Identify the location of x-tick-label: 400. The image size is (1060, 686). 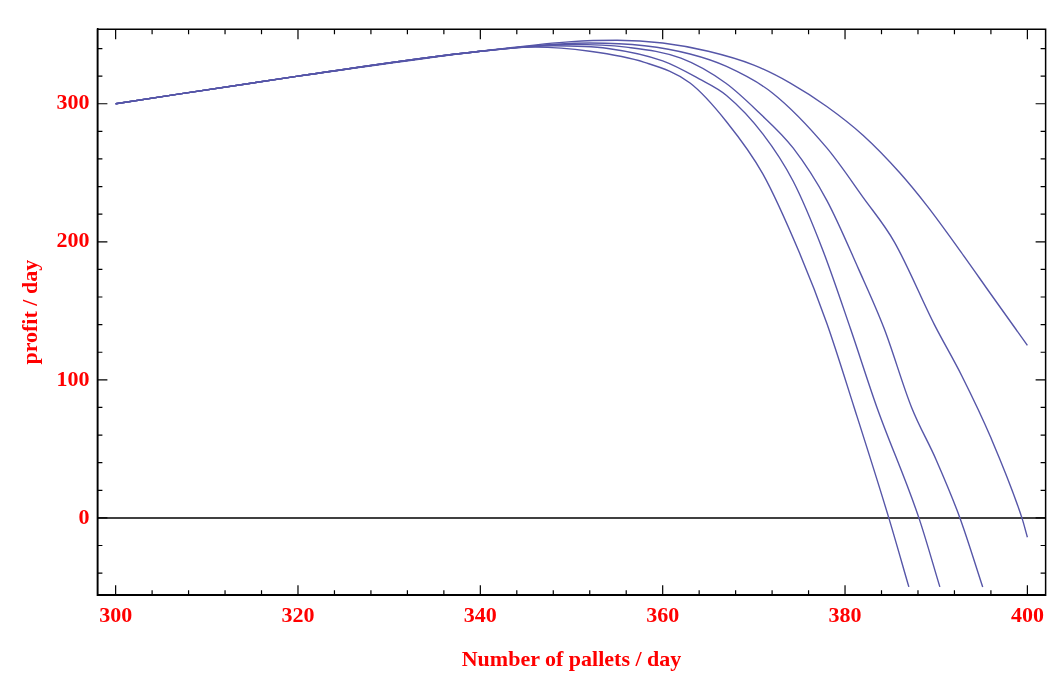
(1027, 615).